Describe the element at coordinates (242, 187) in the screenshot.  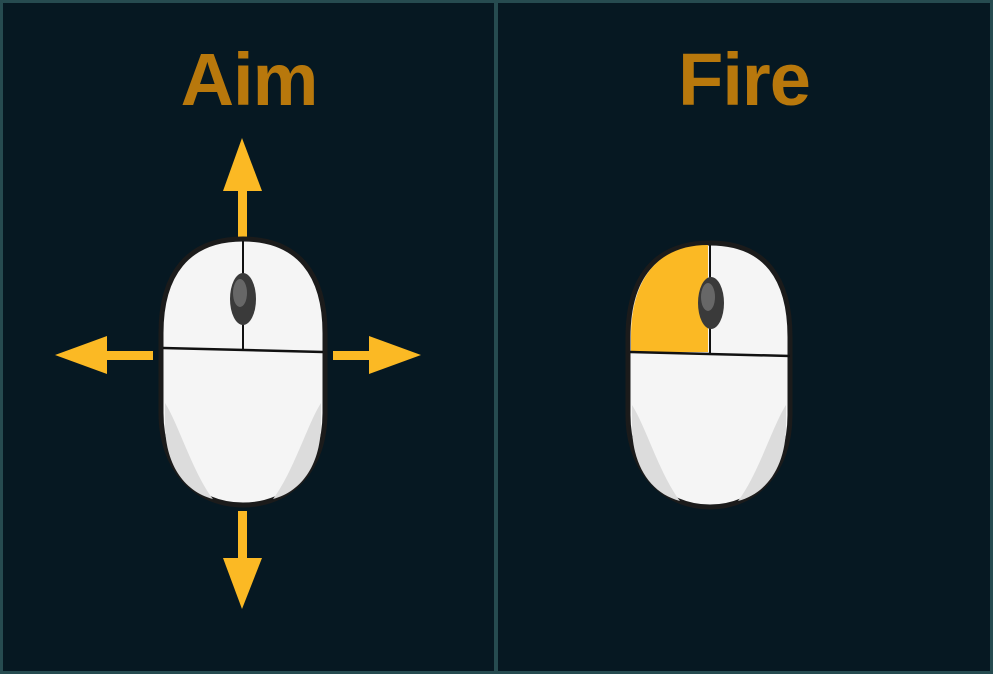
I see `arrow-up-icon` at that location.